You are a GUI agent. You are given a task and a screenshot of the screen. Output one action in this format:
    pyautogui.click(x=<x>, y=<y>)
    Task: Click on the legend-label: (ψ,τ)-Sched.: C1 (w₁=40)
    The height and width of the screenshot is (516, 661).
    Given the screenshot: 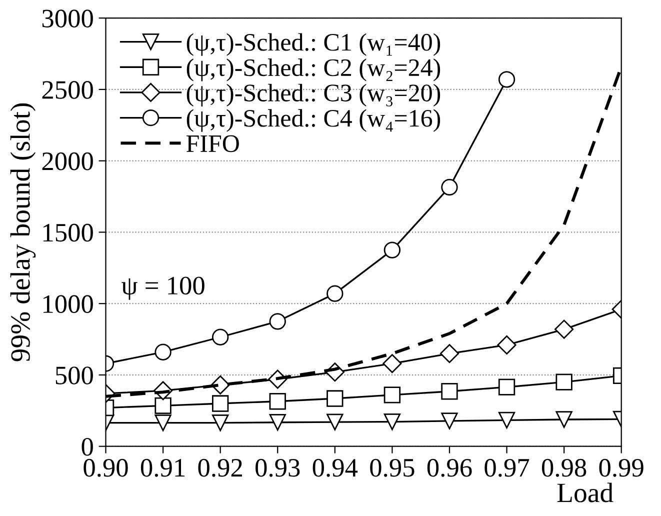 What is the action you would take?
    pyautogui.click(x=313, y=44)
    